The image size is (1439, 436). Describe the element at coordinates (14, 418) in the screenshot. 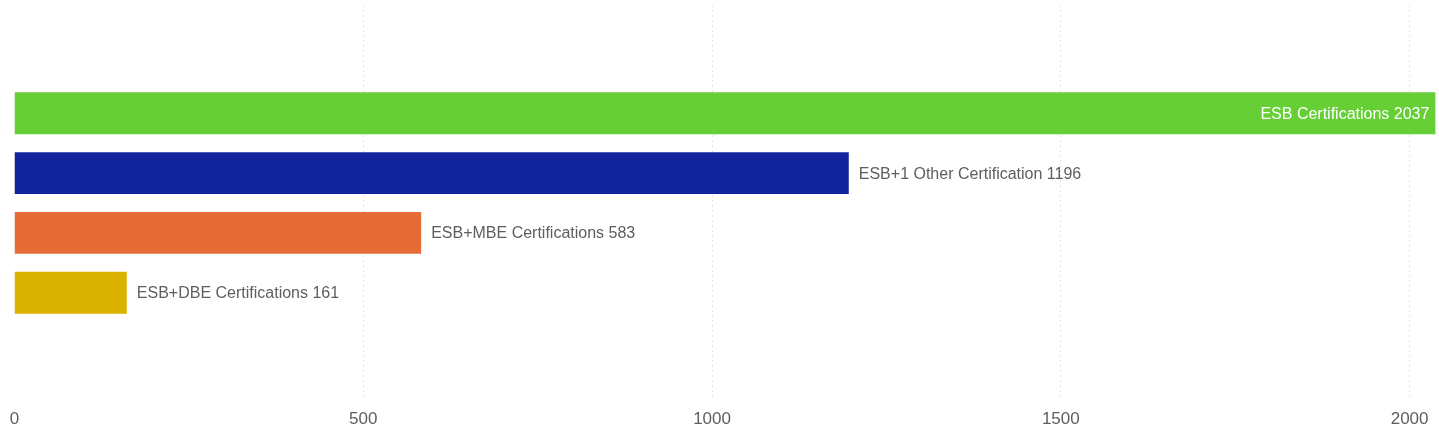

I see `x-tick-label: 0` at that location.